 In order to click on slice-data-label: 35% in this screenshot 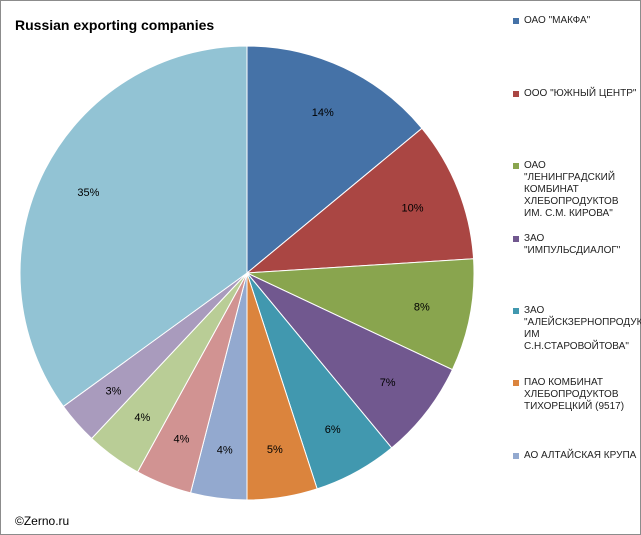, I will do `click(88, 193)`.